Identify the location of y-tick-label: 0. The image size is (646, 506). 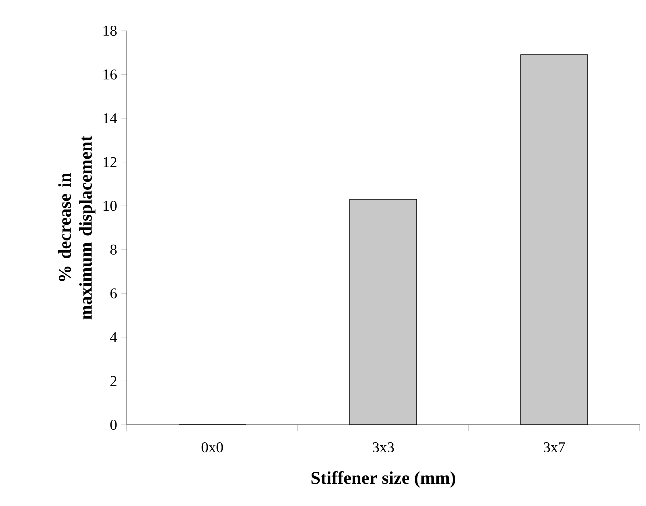
(113, 425).